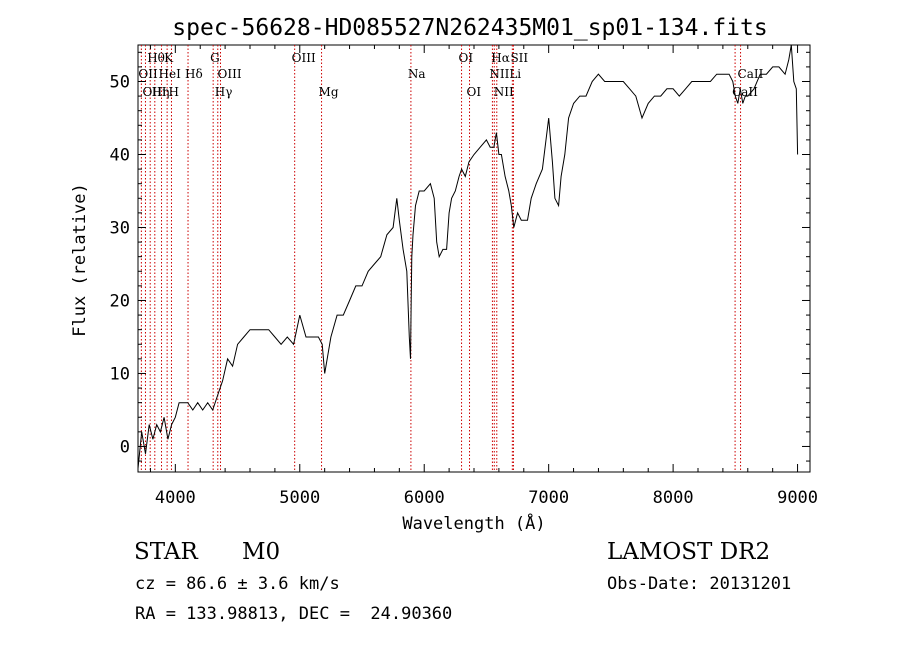  What do you see at coordinates (224, 92) in the screenshot?
I see `spectral-line-label: Hγ` at bounding box center [224, 92].